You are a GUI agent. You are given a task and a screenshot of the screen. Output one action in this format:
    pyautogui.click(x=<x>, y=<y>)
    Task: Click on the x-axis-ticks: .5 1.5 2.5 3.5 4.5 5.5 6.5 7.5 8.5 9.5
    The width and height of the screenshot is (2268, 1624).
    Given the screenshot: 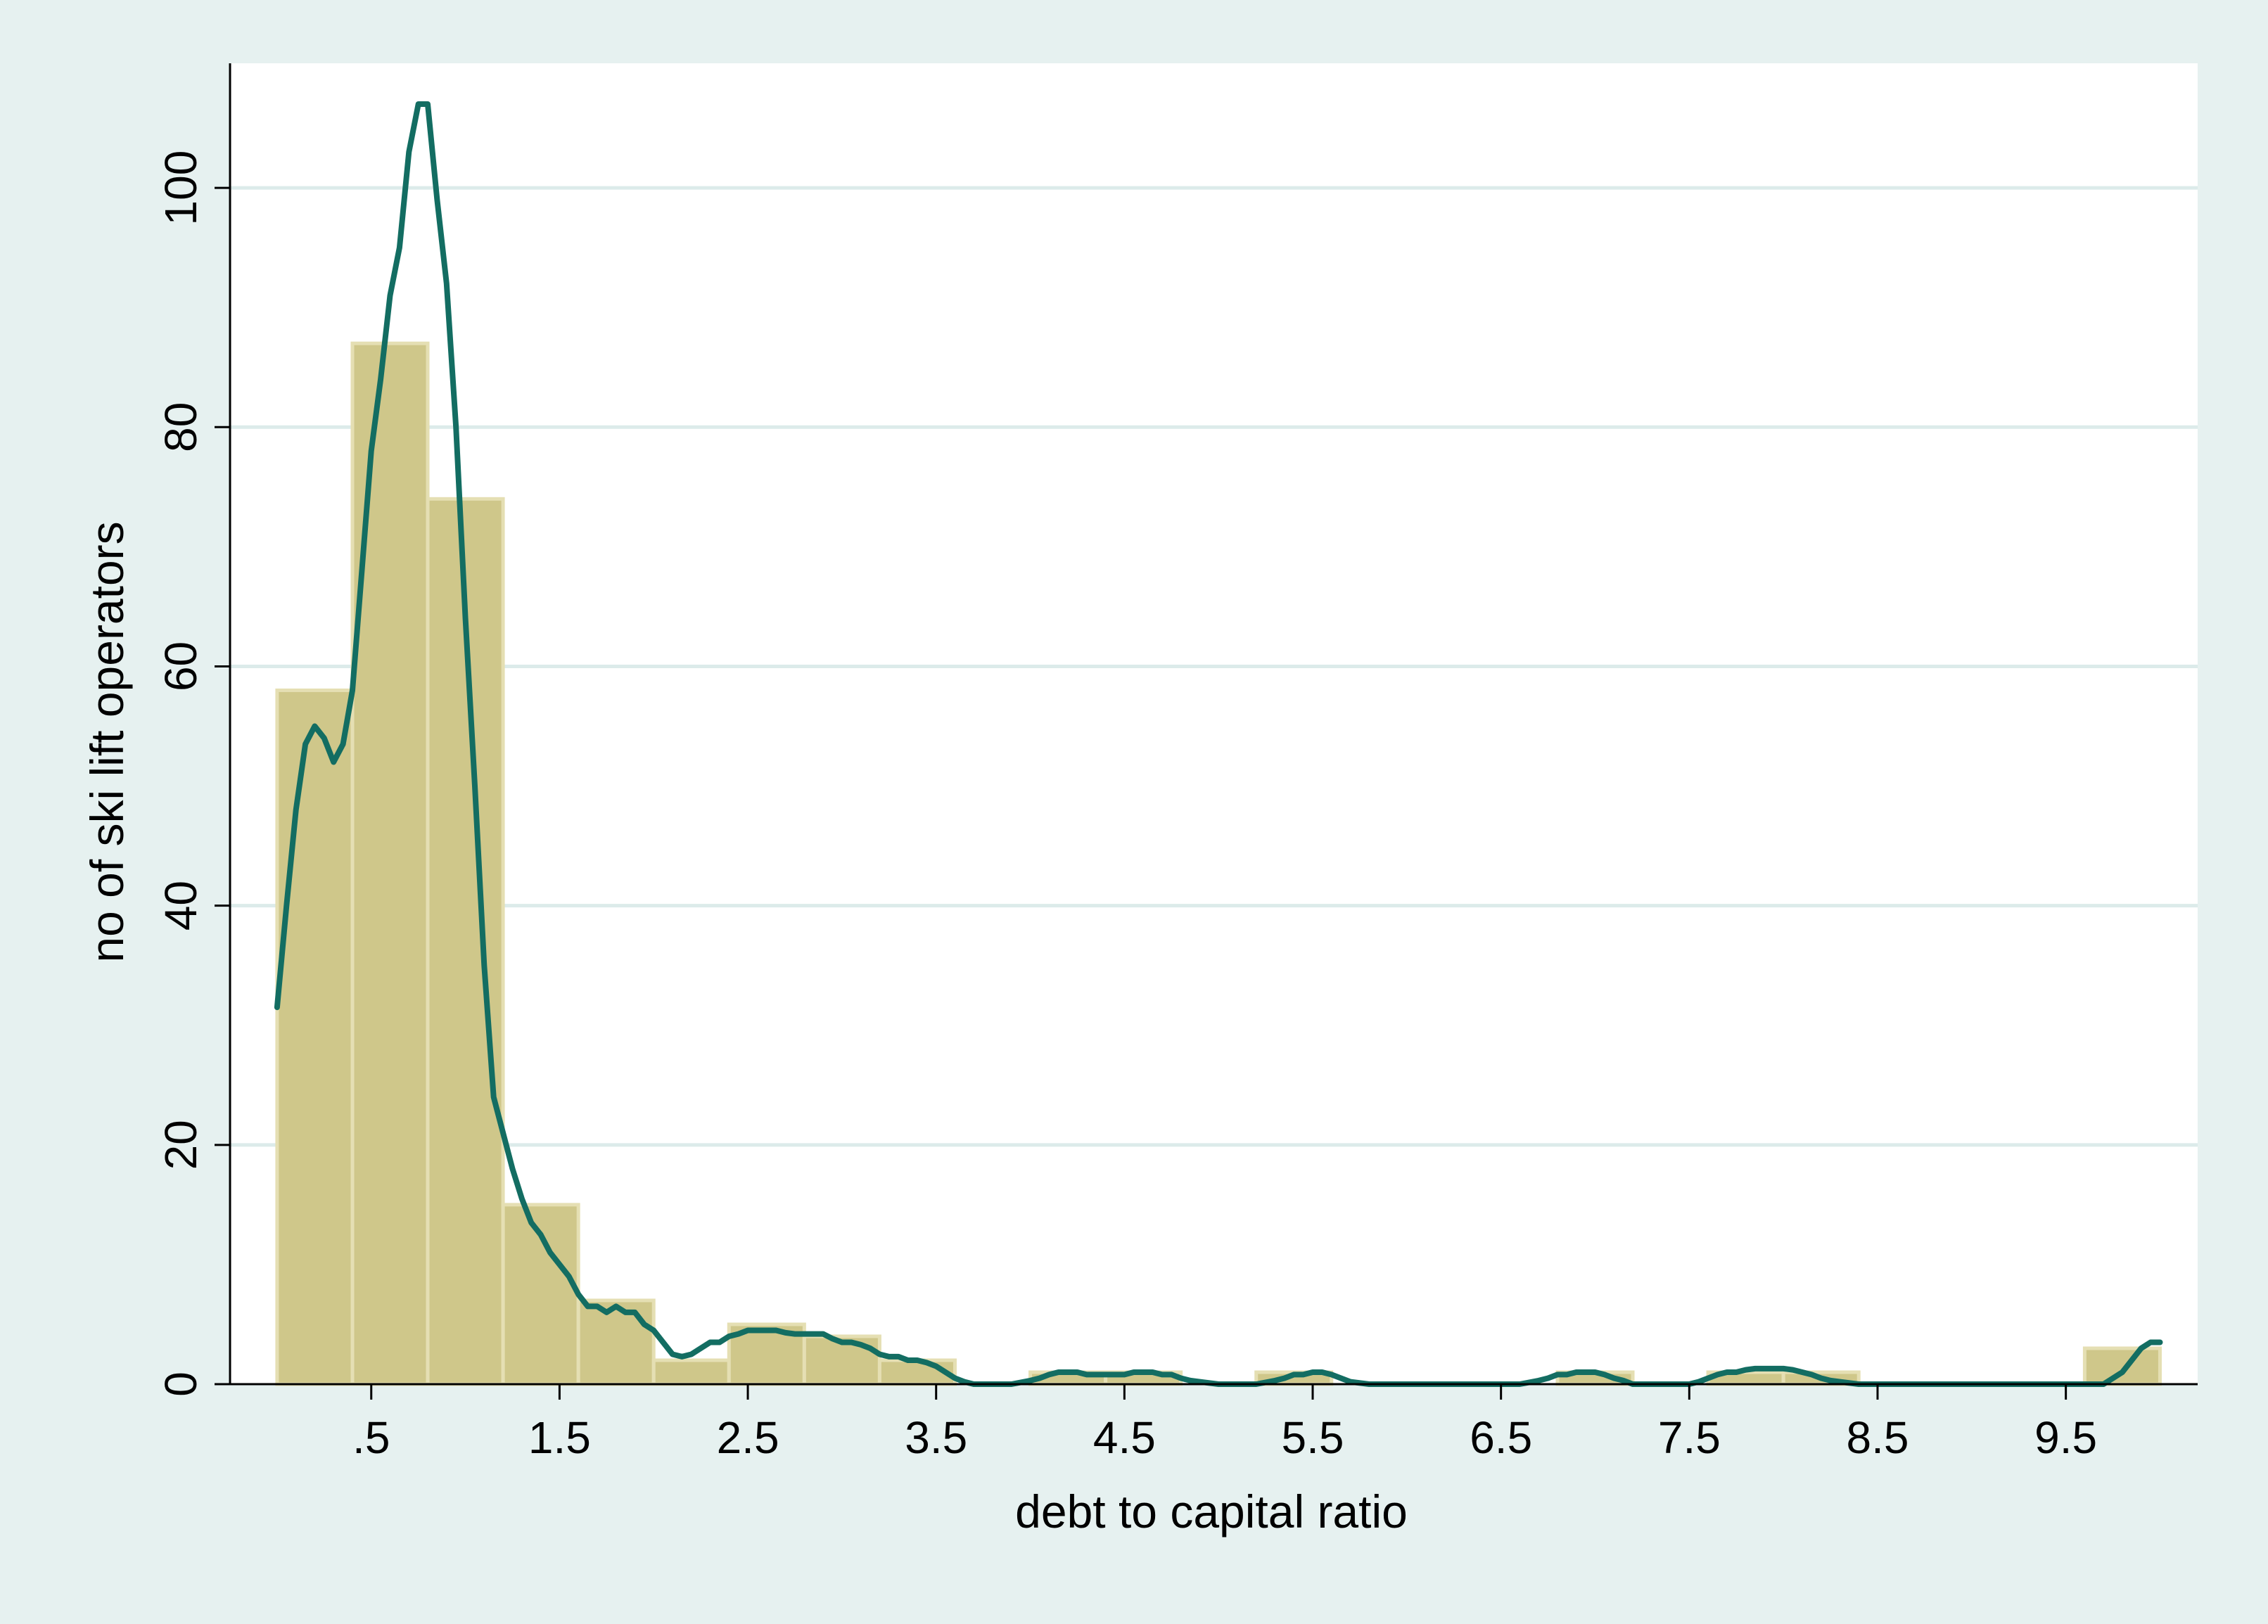 What is the action you would take?
    pyautogui.click(x=1224, y=1423)
    